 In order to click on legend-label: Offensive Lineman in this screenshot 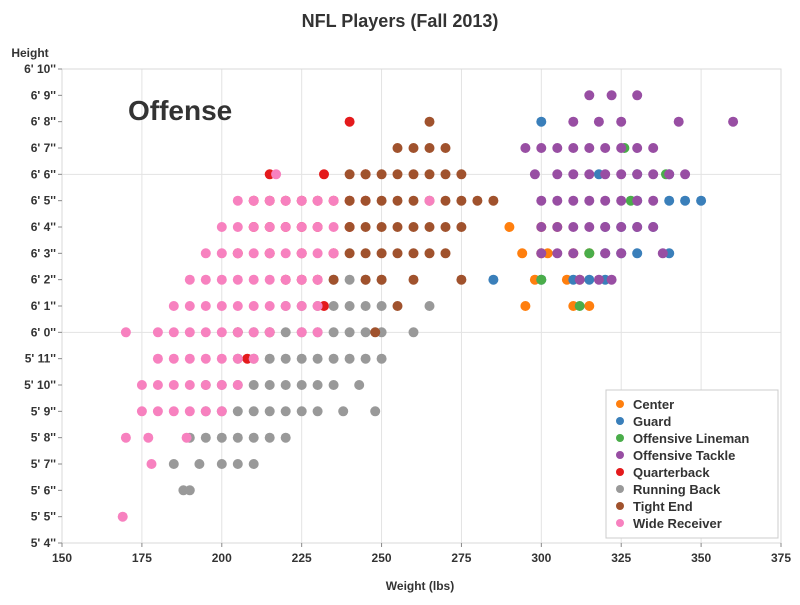, I will do `click(691, 438)`.